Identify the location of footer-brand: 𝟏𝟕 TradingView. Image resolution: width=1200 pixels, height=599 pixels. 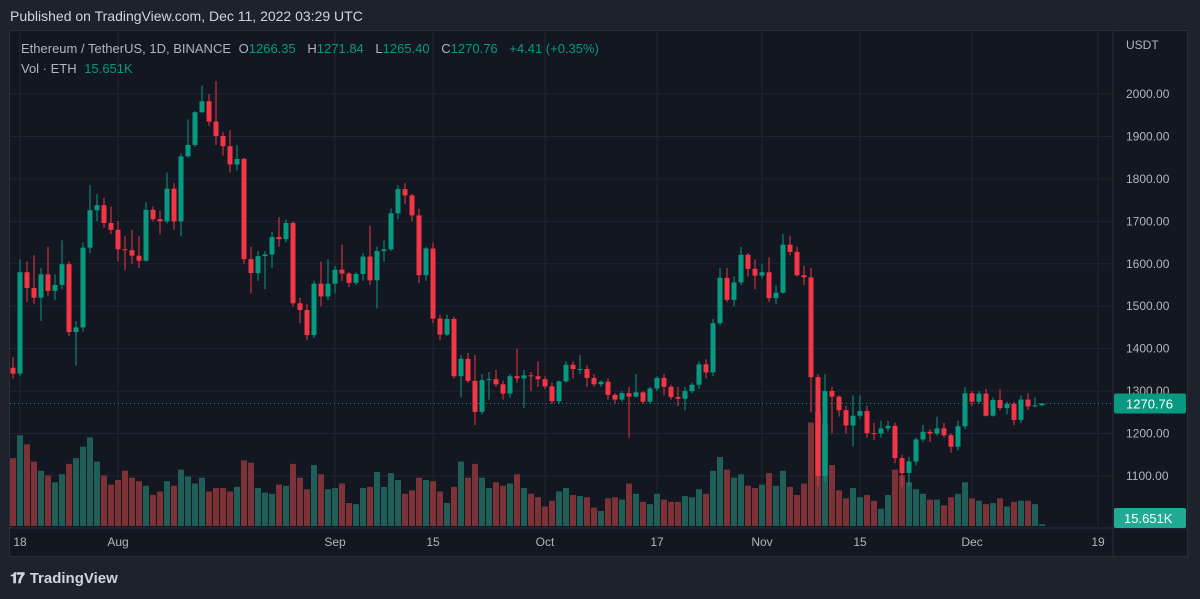
(64, 578).